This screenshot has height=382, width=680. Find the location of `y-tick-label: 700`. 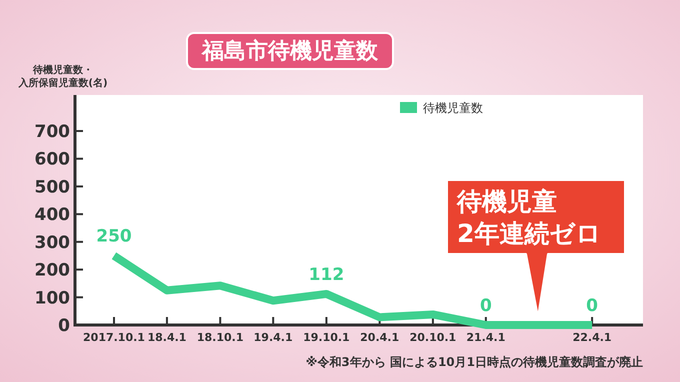

y-tick-label: 700 is located at coordinates (52, 132).